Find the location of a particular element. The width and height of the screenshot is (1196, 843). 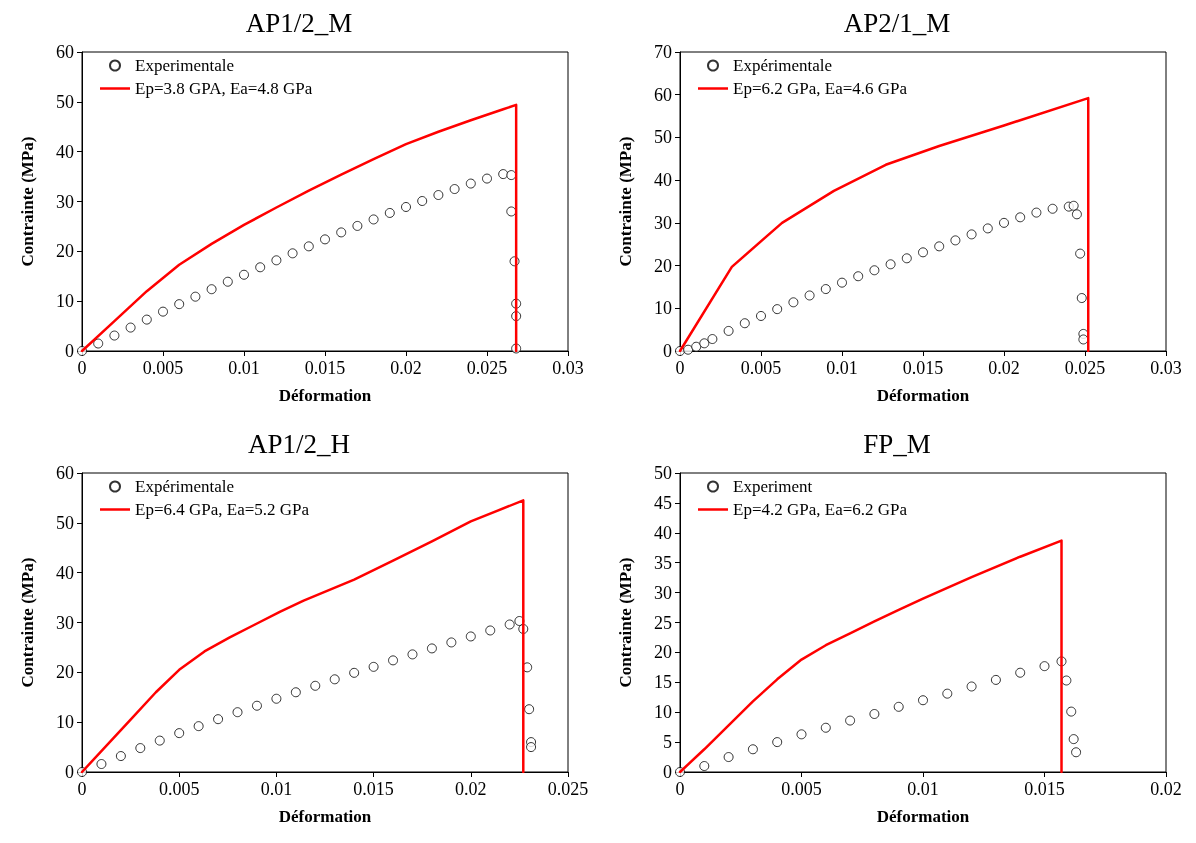

y-tick-label: 5 is located at coordinates (667, 742).